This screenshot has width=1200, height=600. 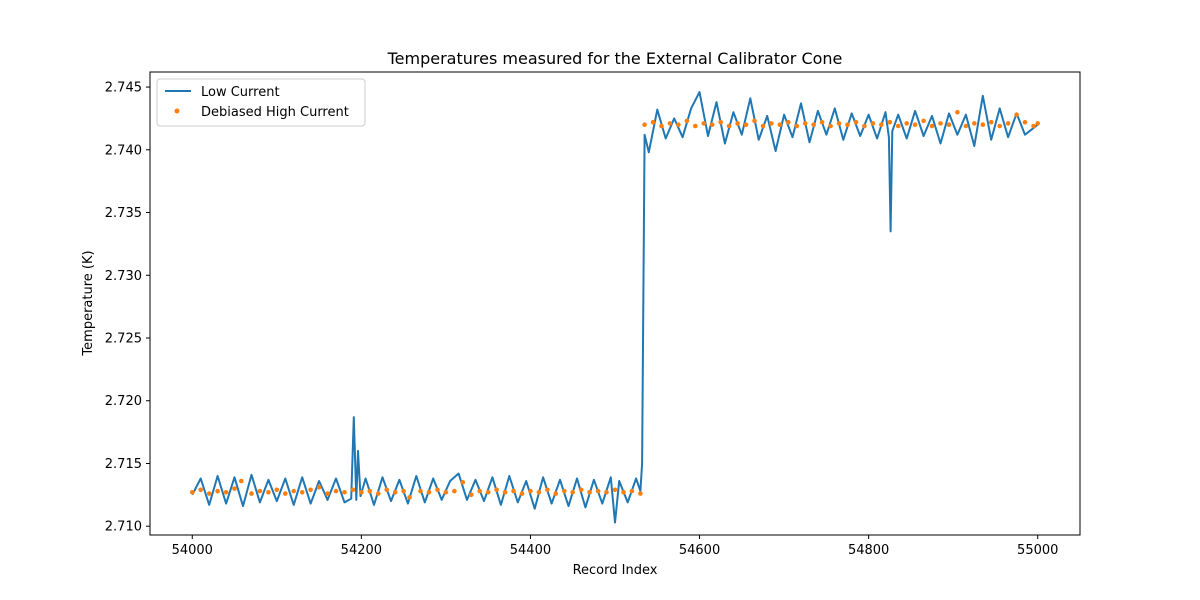 I want to click on x-tick-label: 55000, so click(x=1037, y=550).